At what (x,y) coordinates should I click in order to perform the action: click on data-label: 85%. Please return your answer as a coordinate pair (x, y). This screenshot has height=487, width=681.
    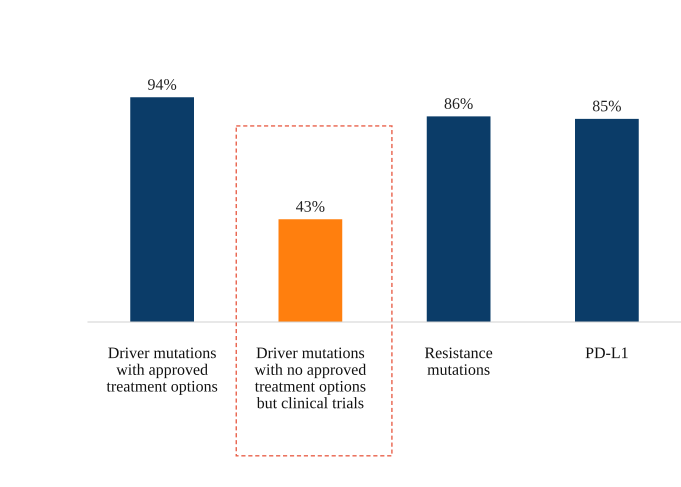
    Looking at the image, I should click on (606, 106).